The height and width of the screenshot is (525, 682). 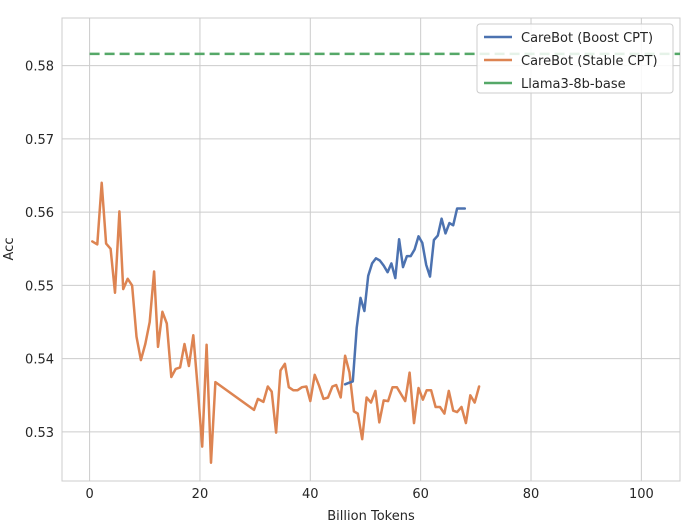 What do you see at coordinates (89, 494) in the screenshot?
I see `x-tick-label: 0` at bounding box center [89, 494].